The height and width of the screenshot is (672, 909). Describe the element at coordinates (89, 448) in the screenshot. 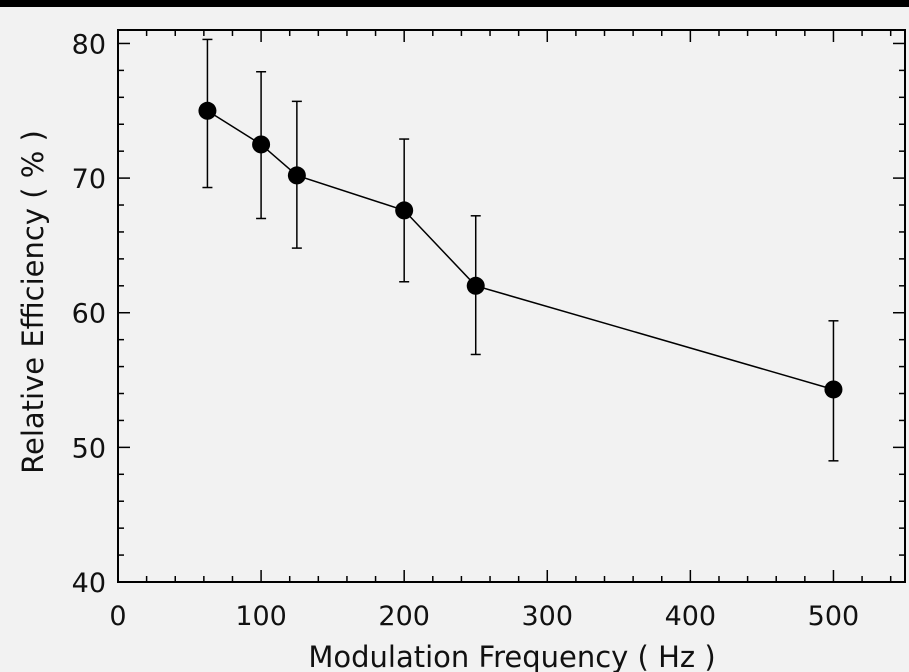

I see `y-tick-label: 50` at that location.